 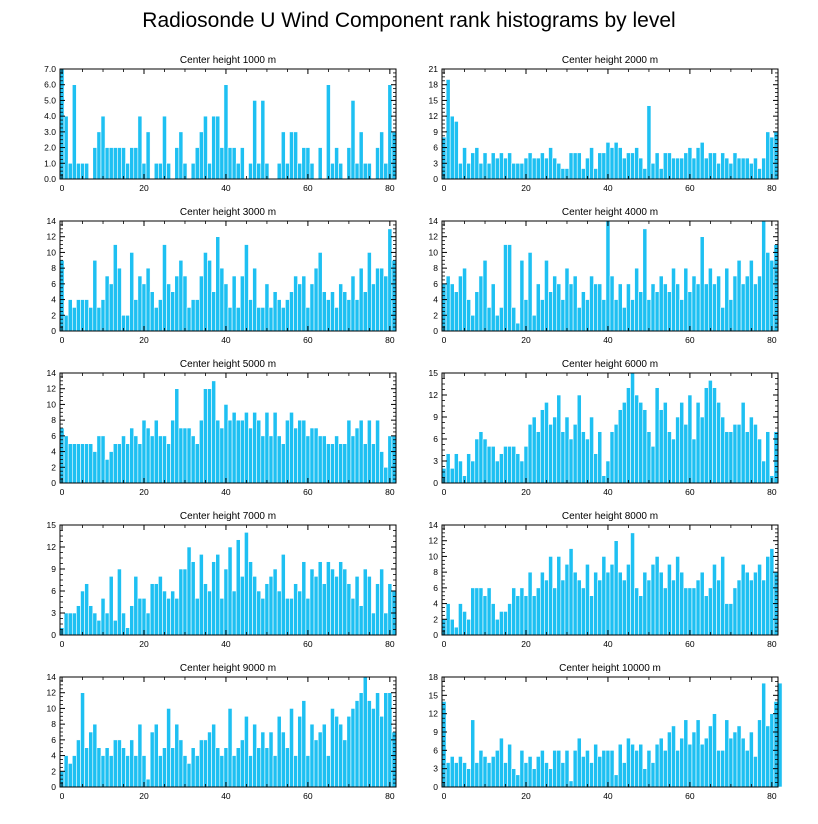 What do you see at coordinates (52, 708) in the screenshot?
I see `y-tick-label: 10` at bounding box center [52, 708].